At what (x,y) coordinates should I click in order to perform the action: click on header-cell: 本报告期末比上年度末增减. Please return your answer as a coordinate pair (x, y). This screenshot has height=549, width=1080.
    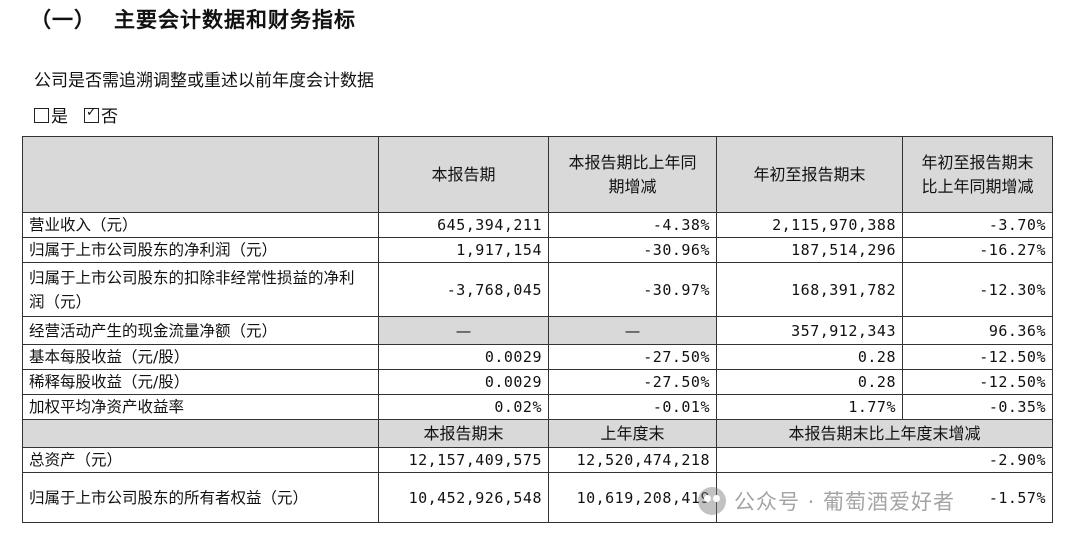
    Looking at the image, I should click on (884, 433).